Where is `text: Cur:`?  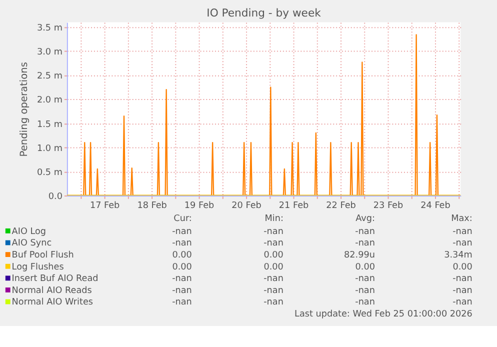 text: Cur: is located at coordinates (183, 219).